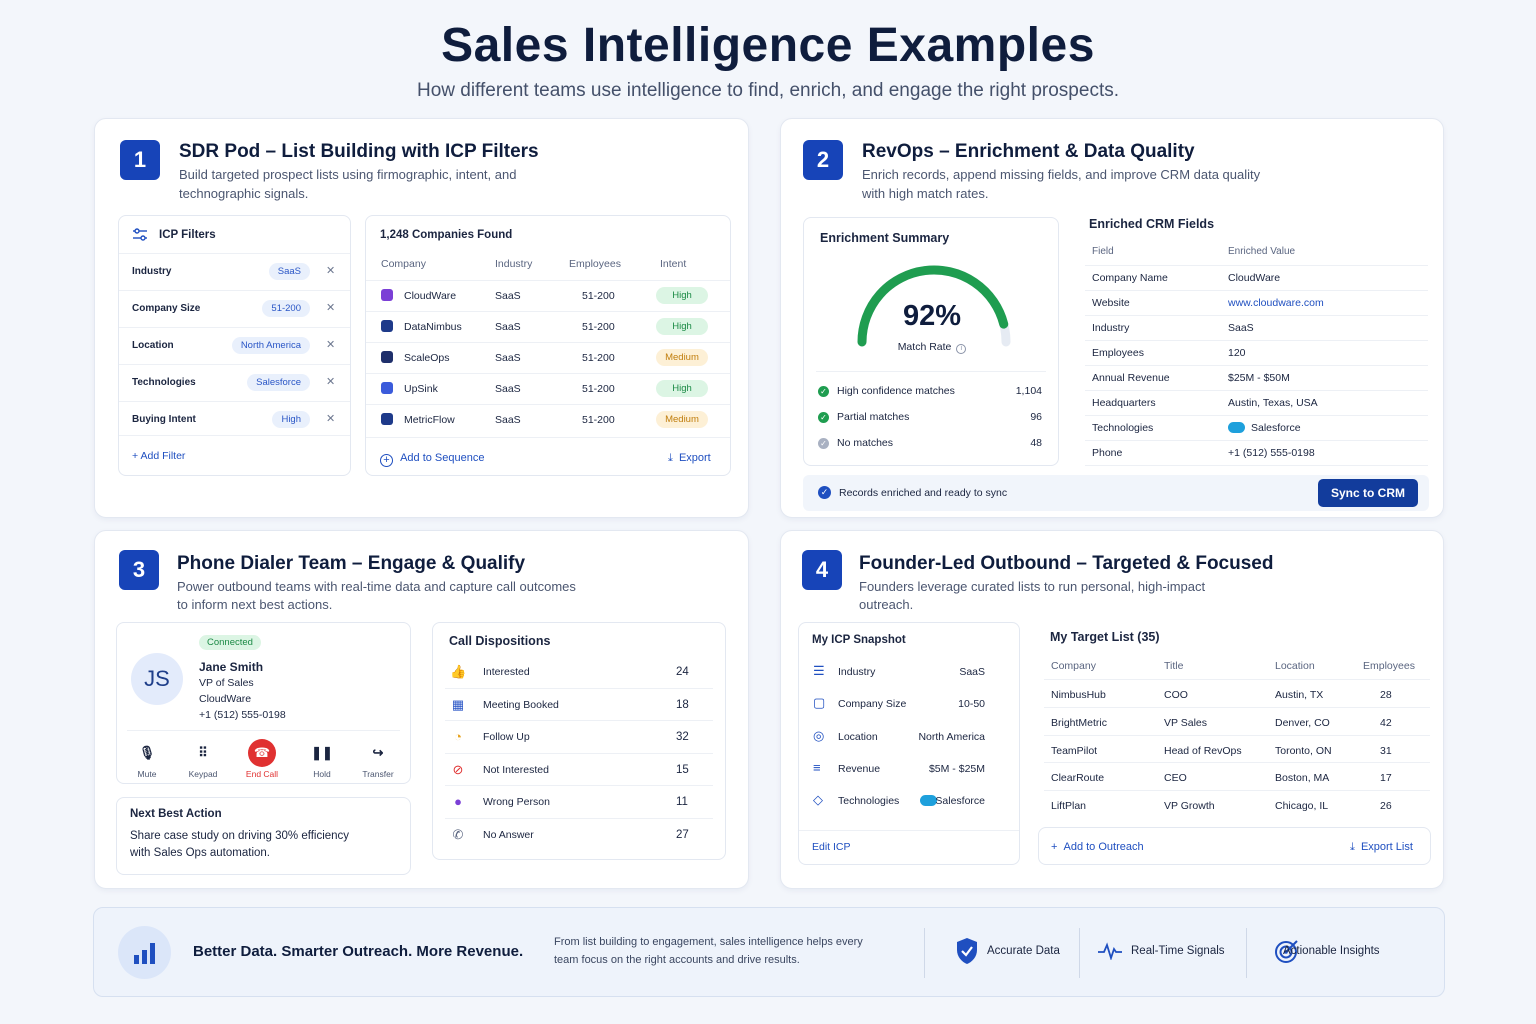 The height and width of the screenshot is (1024, 1536). I want to click on target-employees: 31, so click(1386, 750).